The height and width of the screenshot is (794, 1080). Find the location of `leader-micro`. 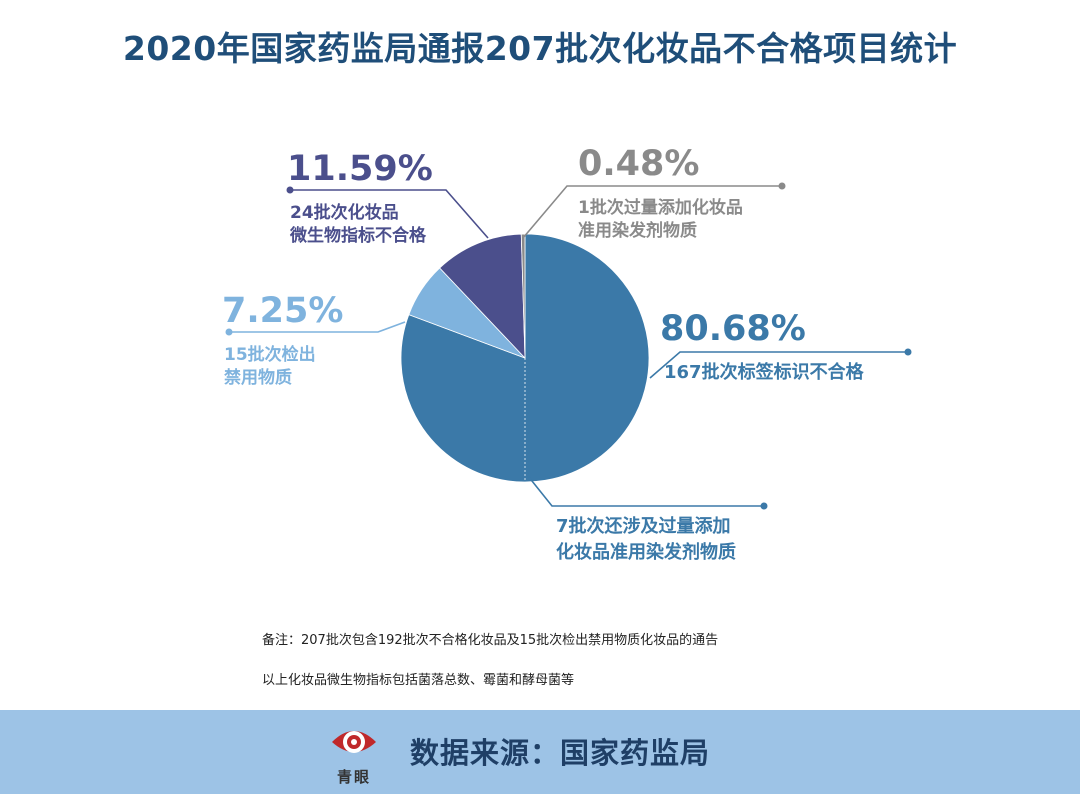

leader-micro is located at coordinates (389, 214).